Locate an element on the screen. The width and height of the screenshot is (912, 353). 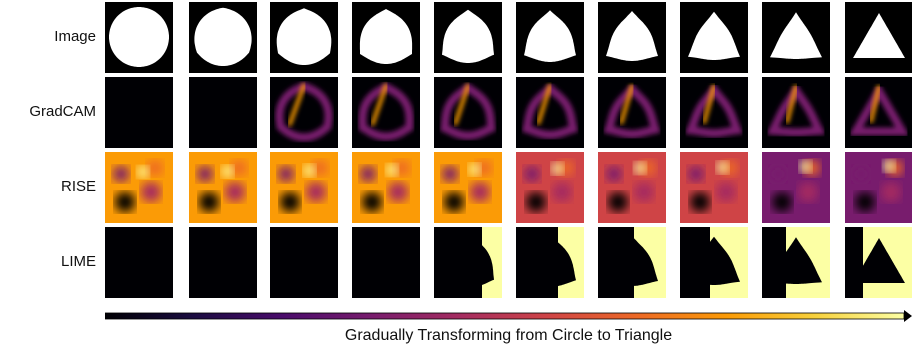
row-label-rise: RISE is located at coordinates (78, 186).